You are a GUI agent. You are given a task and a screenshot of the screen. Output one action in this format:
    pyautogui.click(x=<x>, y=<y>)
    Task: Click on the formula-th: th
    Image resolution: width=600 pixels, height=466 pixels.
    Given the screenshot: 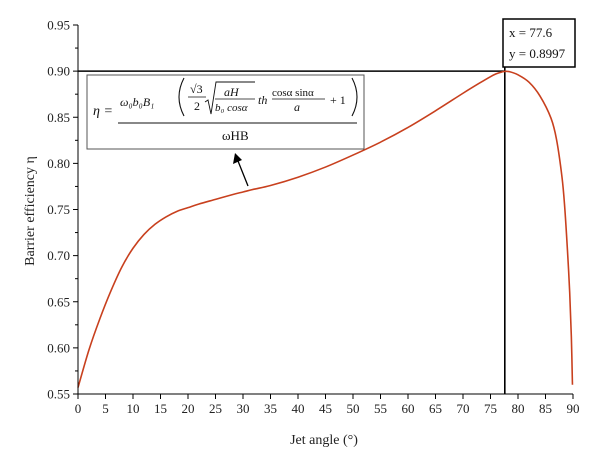 What is the action you would take?
    pyautogui.click(x=262, y=100)
    